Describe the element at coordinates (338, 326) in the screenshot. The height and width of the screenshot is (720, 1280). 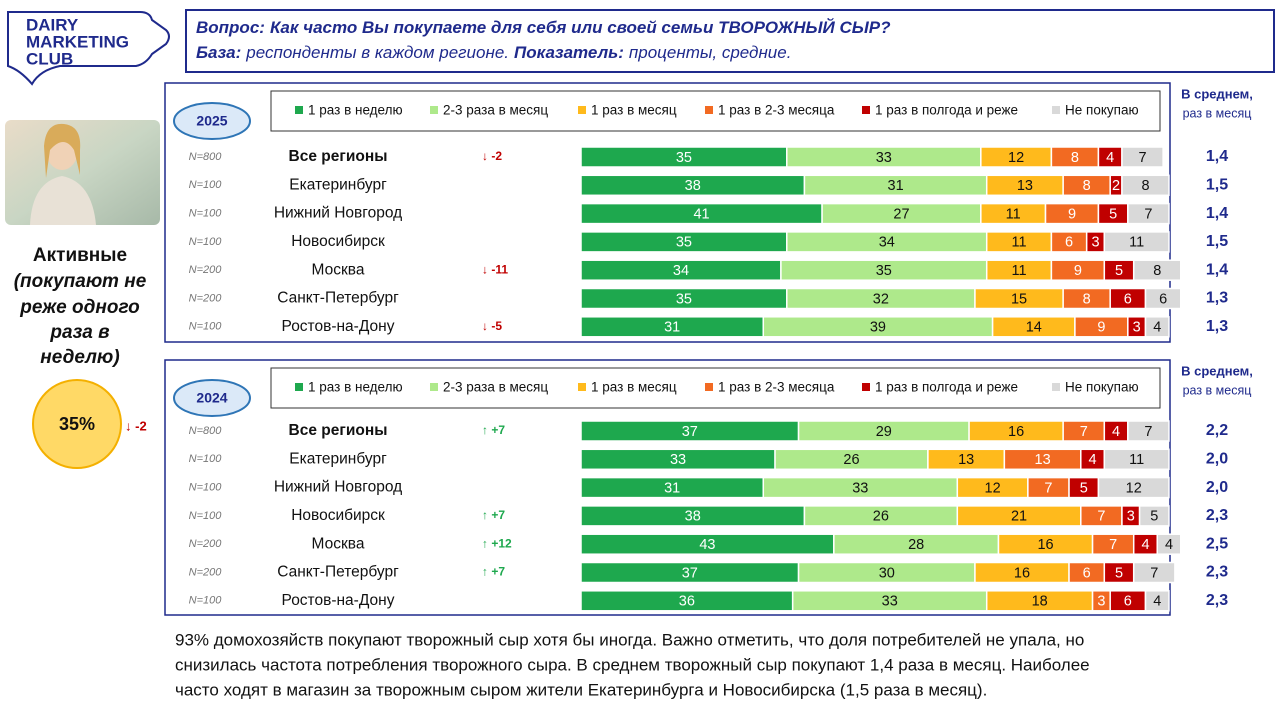
I see `region-label: Ростов-на-Дону` at that location.